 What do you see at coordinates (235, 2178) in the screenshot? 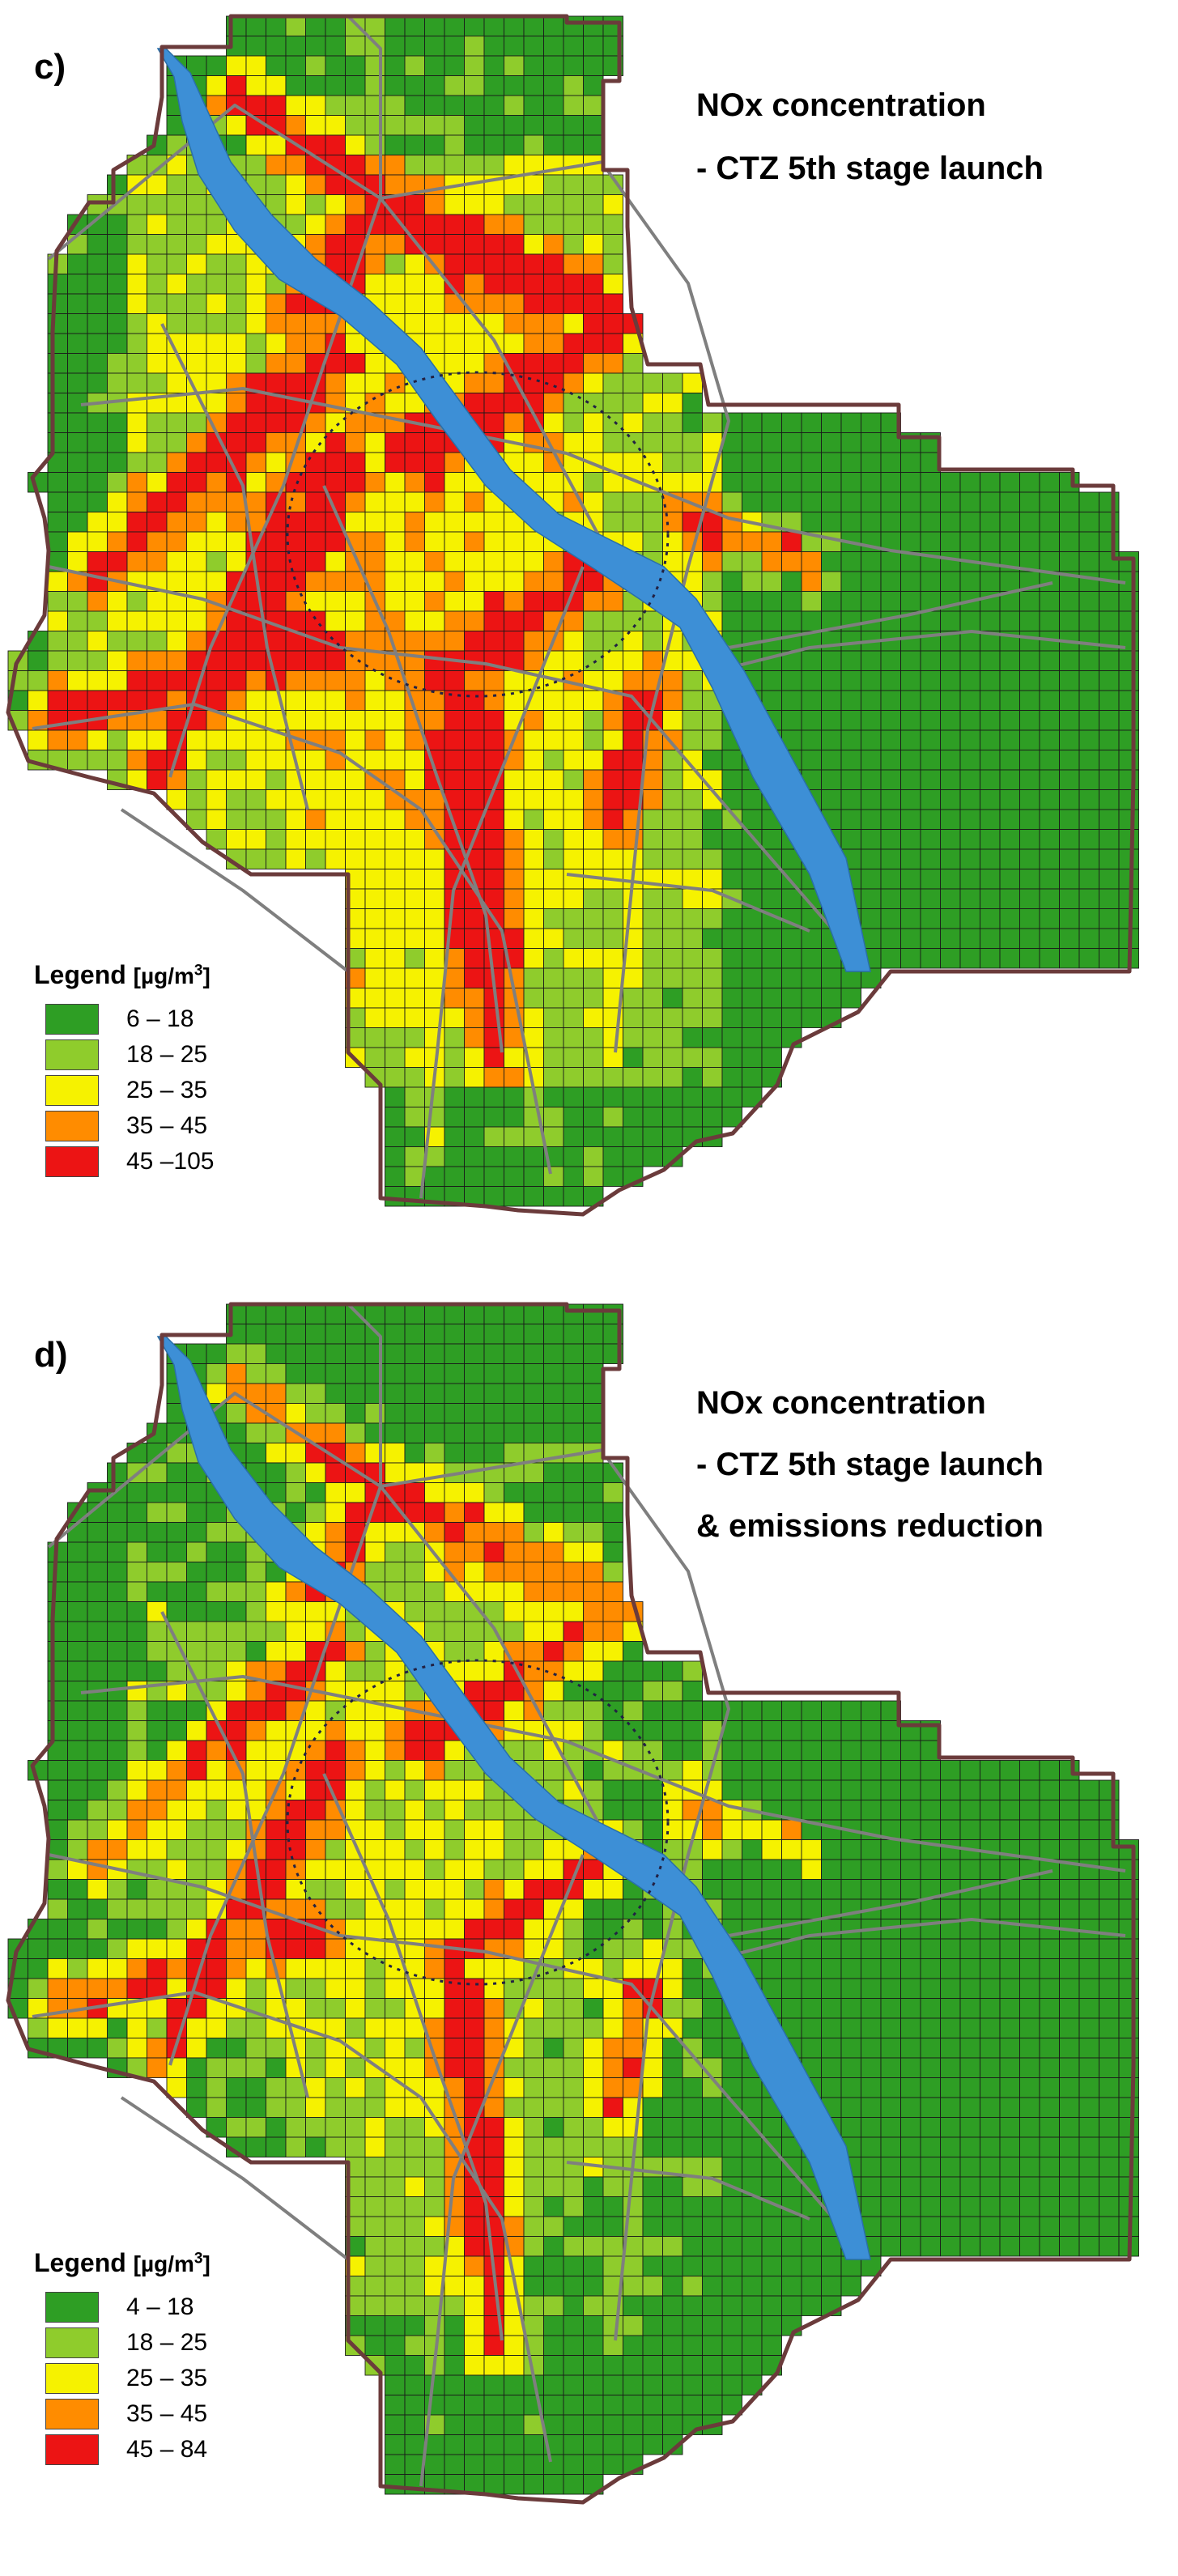
I see `road-line-14-d` at bounding box center [235, 2178].